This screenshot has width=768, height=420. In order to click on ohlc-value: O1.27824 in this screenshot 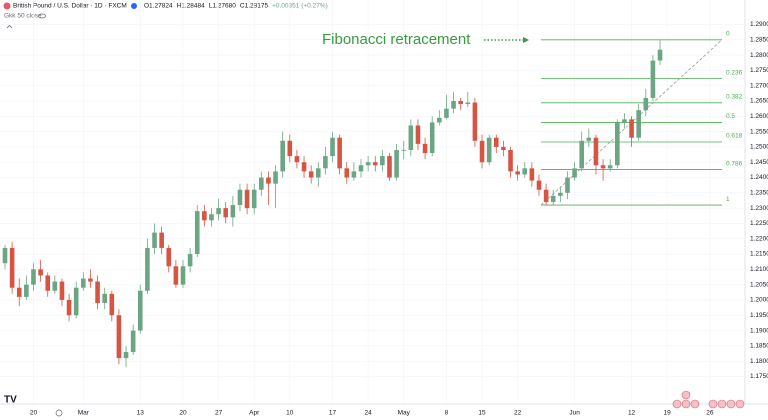, I will do `click(158, 6)`.